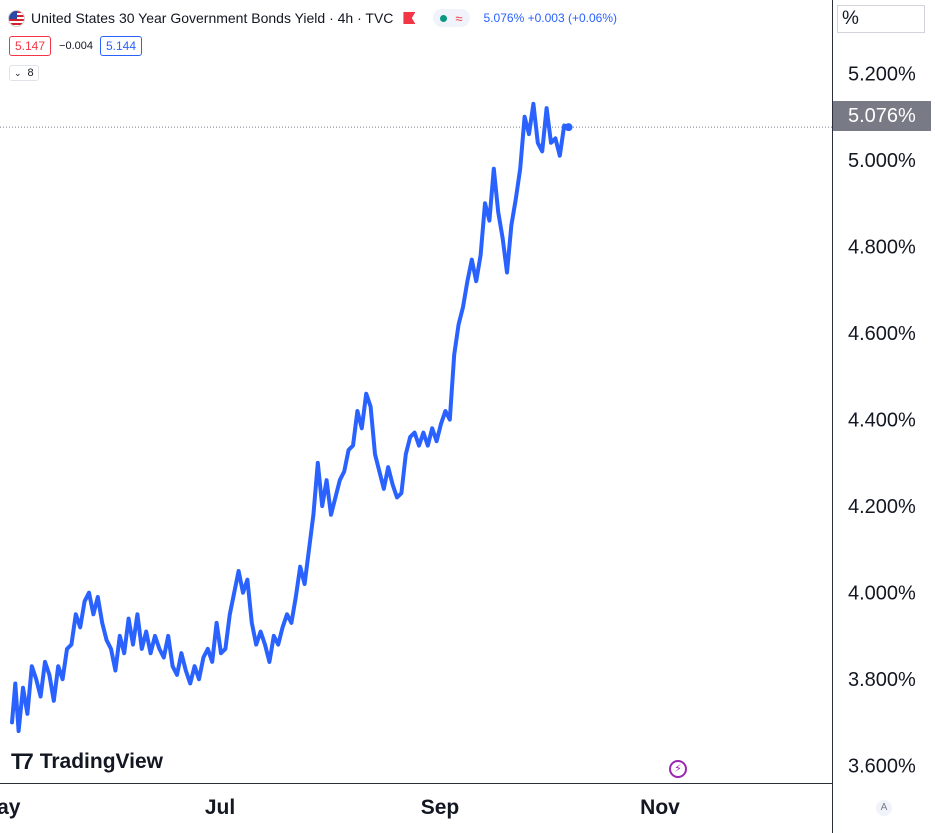 This screenshot has width=935, height=833. Describe the element at coordinates (409, 18) in the screenshot. I see `flag-icon` at that location.